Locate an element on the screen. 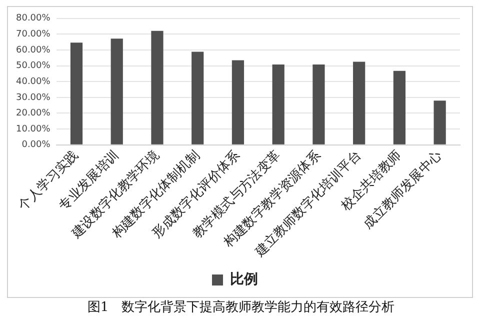  y-tick-label: 60.00% is located at coordinates (33, 50).